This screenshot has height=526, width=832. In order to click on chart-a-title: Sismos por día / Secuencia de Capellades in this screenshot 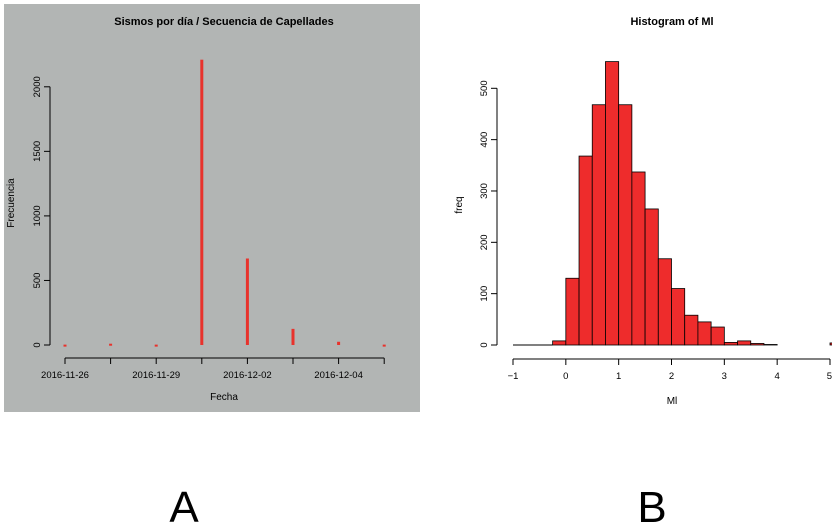, I will do `click(223, 22)`.